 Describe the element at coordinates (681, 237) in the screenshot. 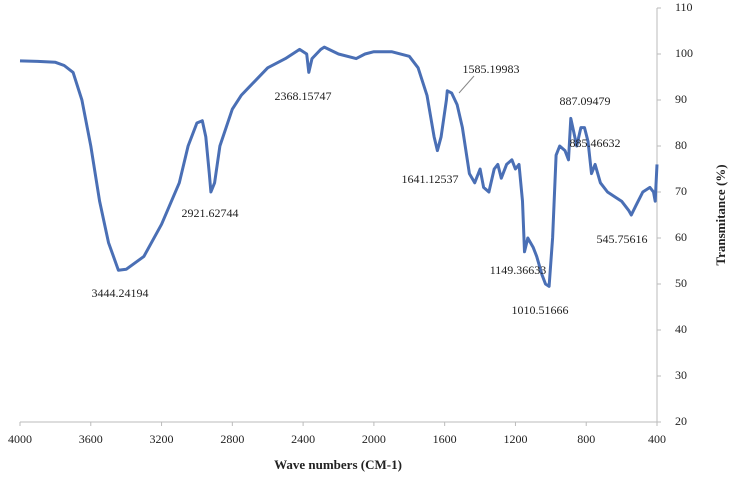

I see `y-tick-label: 60` at that location.